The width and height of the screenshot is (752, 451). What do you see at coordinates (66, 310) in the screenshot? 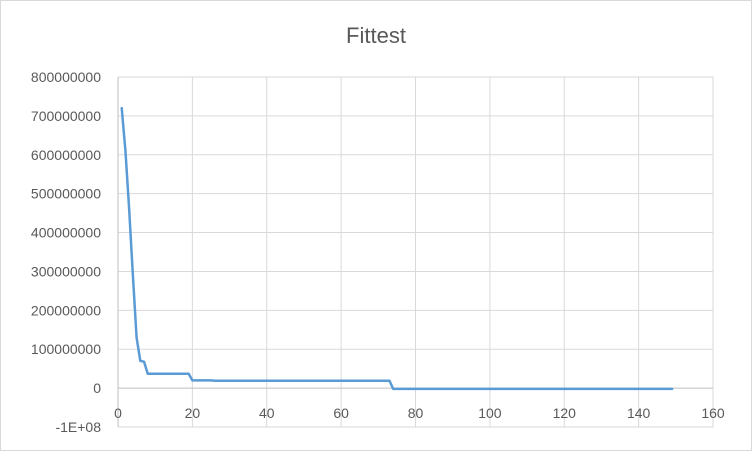
I see `y-tick-label: 200000000` at bounding box center [66, 310].